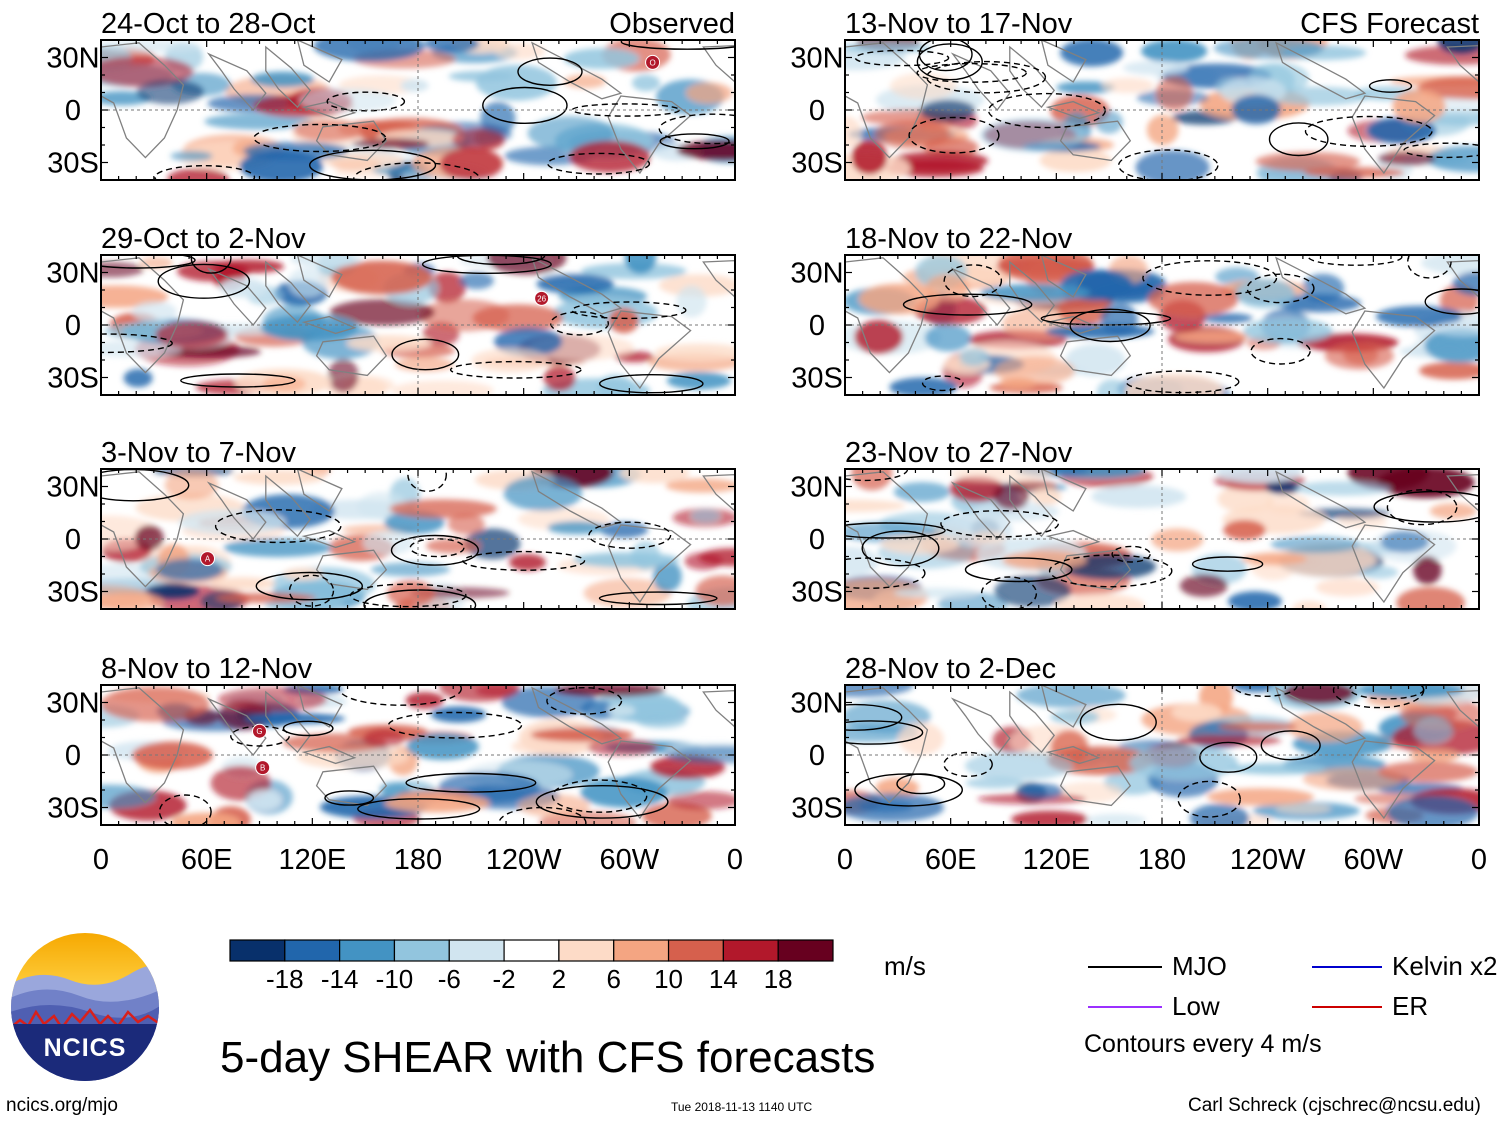  What do you see at coordinates (208, 24) in the screenshot?
I see `panel-period-label: 24-Oct to 28-Oct` at bounding box center [208, 24].